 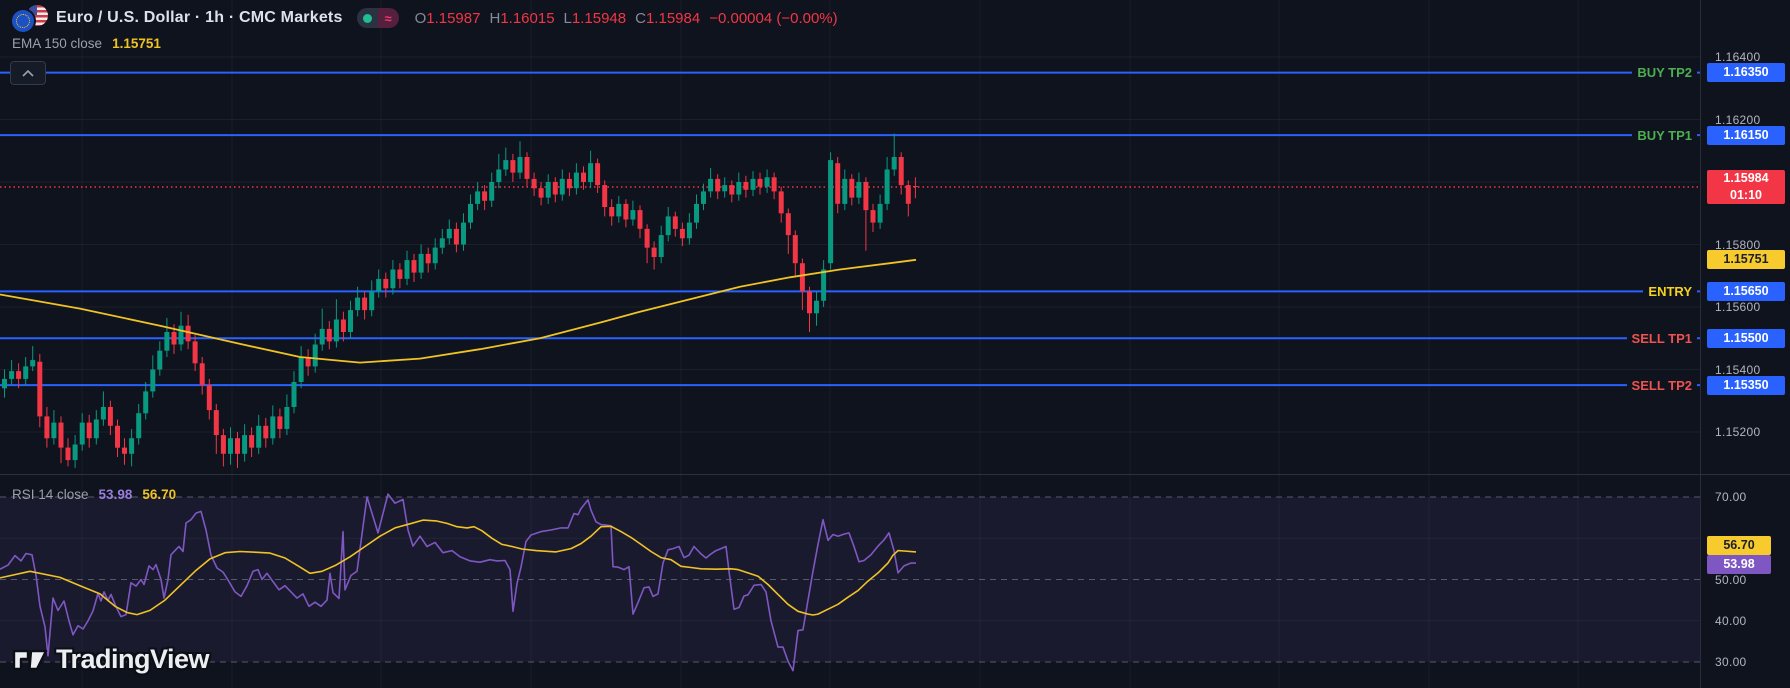 What do you see at coordinates (420, 18) in the screenshot?
I see `open-label: O` at bounding box center [420, 18].